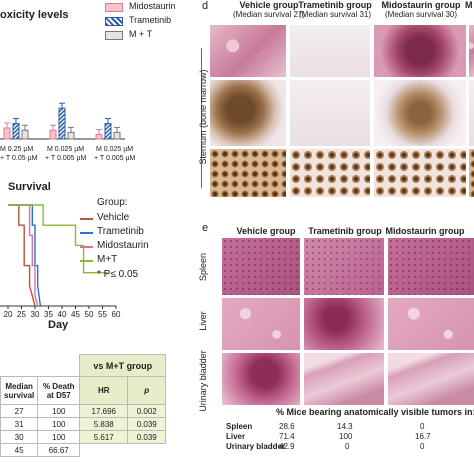 This screenshot has height=474, width=474. I want to click on table-cell: 30, so click(19, 437).